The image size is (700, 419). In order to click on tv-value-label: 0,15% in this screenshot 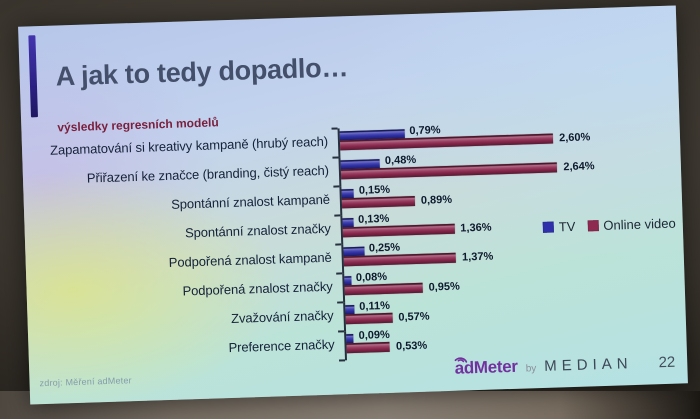, I will do `click(374, 190)`.